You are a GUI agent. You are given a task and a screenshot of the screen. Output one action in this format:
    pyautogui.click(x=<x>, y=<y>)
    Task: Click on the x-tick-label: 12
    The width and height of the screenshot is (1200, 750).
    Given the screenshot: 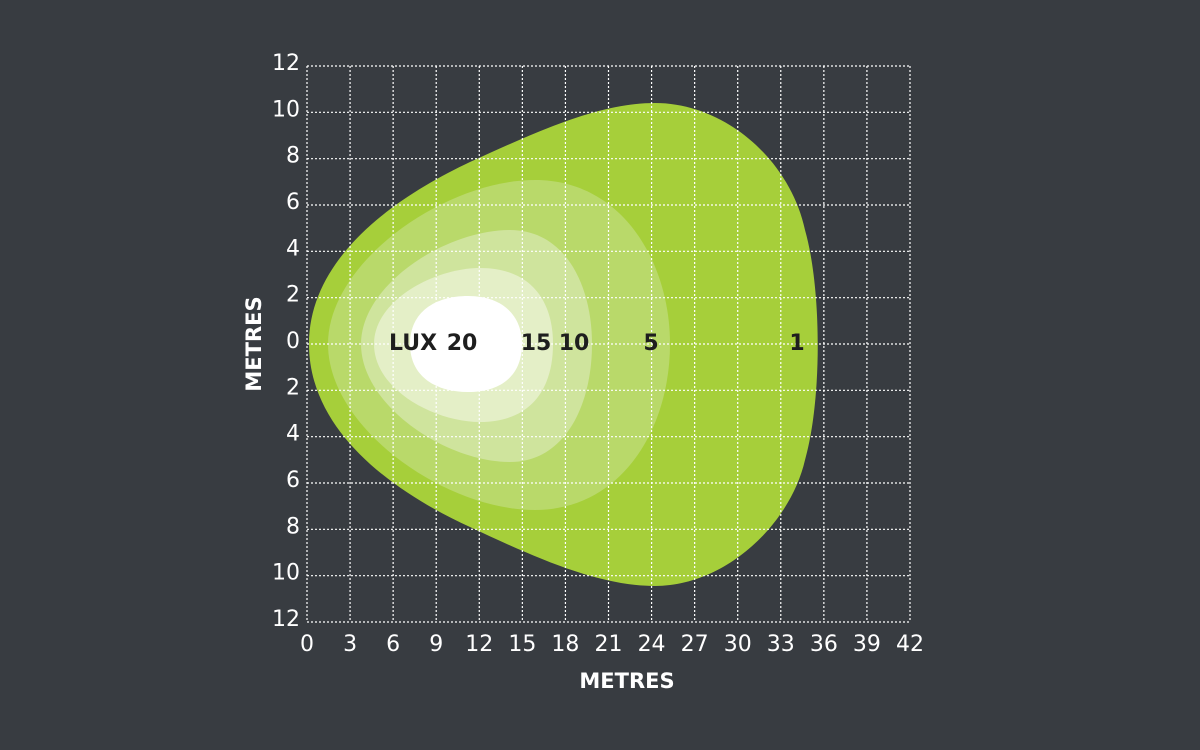 What is the action you would take?
    pyautogui.click(x=479, y=644)
    